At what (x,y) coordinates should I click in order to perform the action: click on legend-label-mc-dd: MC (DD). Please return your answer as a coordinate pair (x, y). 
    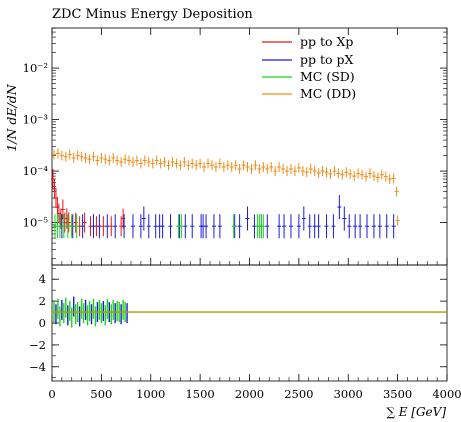
    Looking at the image, I should click on (328, 93).